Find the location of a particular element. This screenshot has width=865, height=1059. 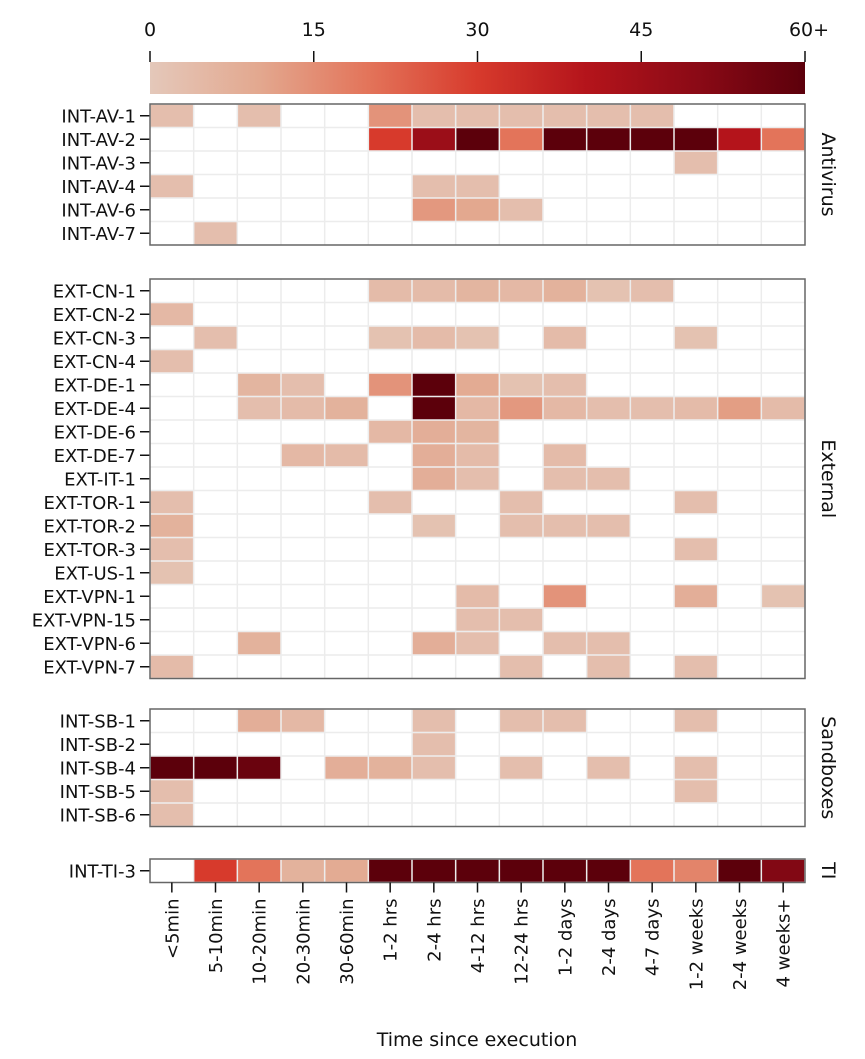

x-tick-label: 2-4 weeks is located at coordinates (740, 945).